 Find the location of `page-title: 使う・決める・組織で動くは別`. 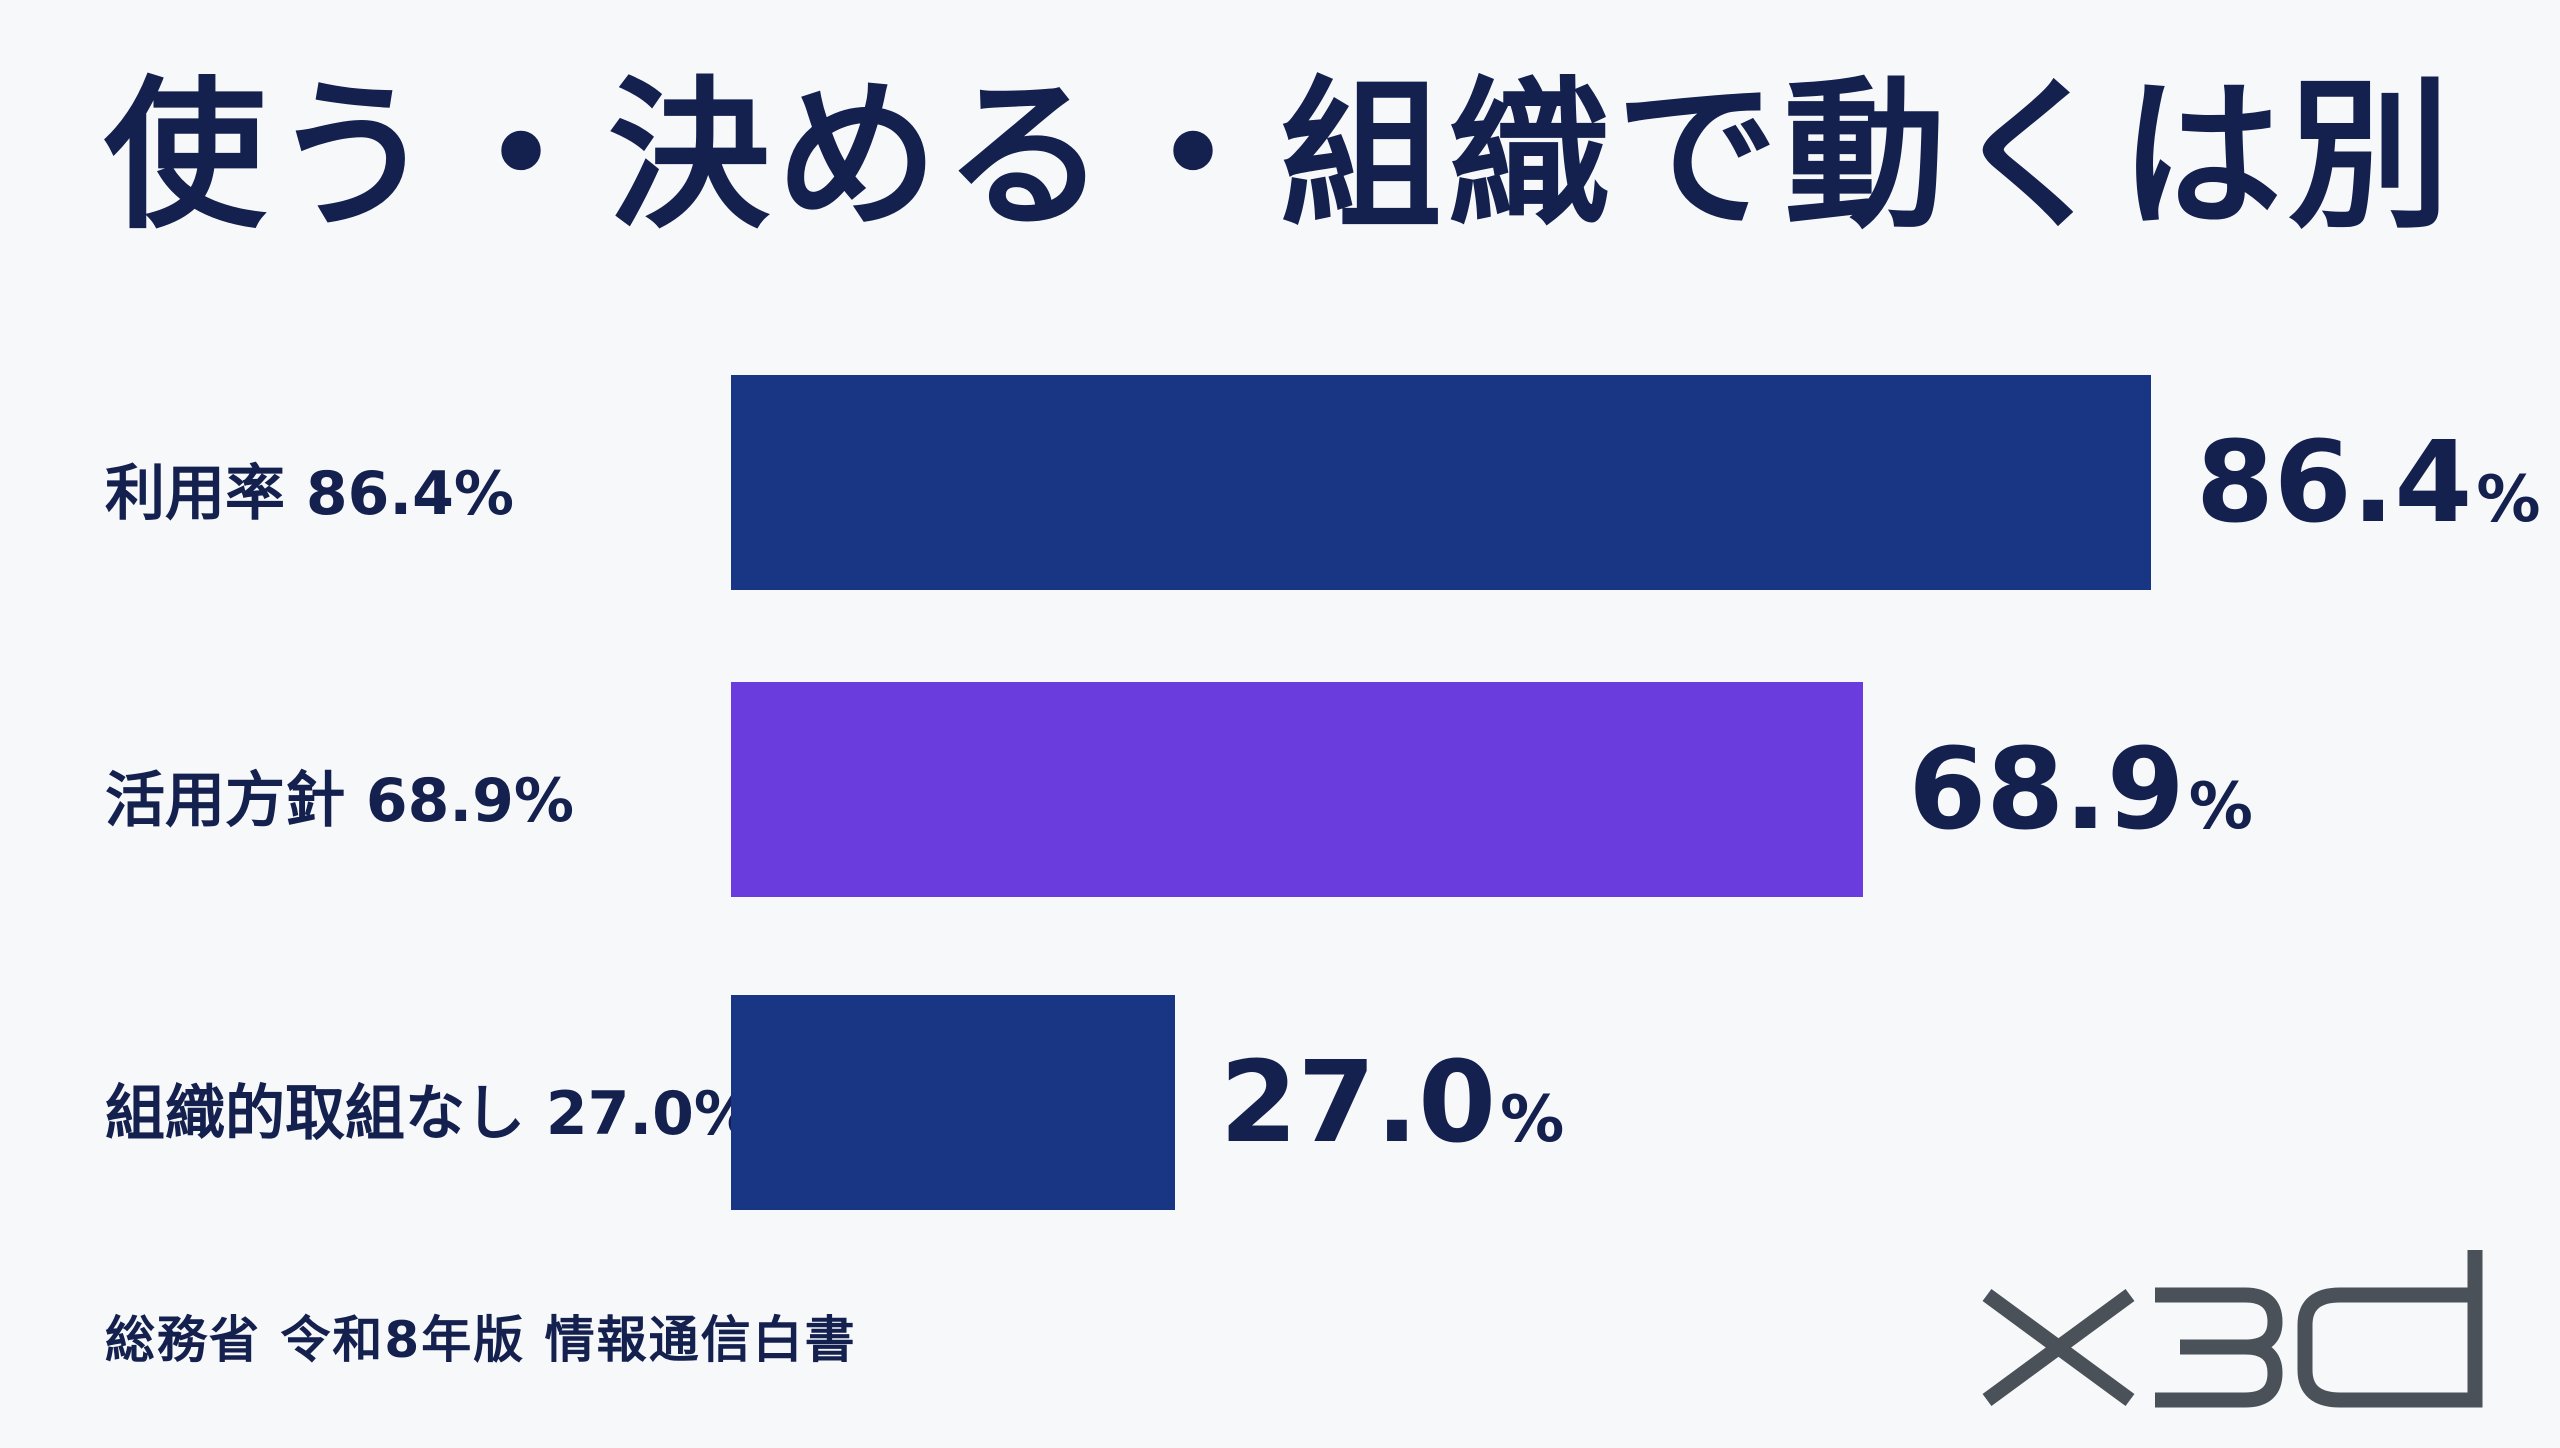

page-title: 使う・決める・組織で動くは別 is located at coordinates (1280, 157).